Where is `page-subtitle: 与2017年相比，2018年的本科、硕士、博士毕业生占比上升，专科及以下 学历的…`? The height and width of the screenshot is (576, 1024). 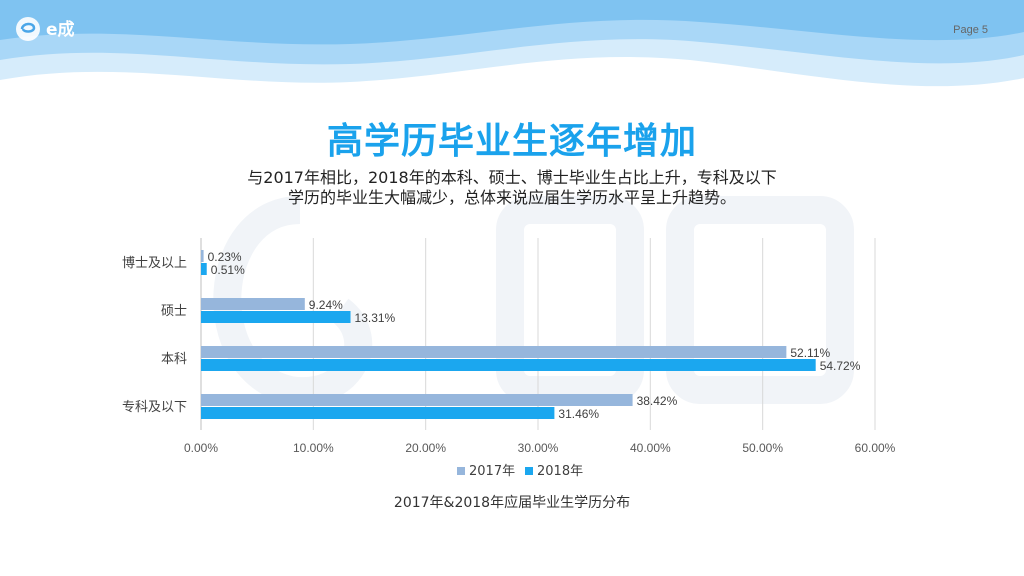 page-subtitle: 与2017年相比，2018年的本科、硕士、博士毕业生占比上升，专科及以下 学历的… is located at coordinates (512, 188).